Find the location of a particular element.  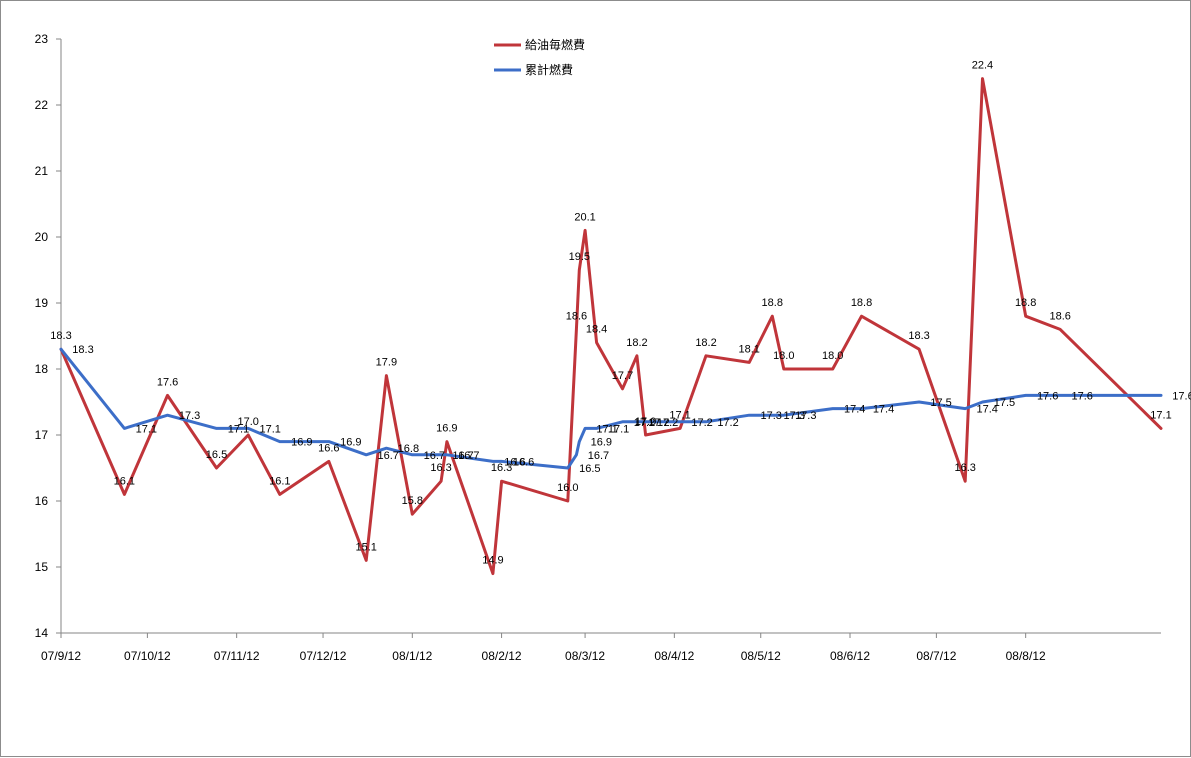

y-tick-label: 22 is located at coordinates (42, 105).